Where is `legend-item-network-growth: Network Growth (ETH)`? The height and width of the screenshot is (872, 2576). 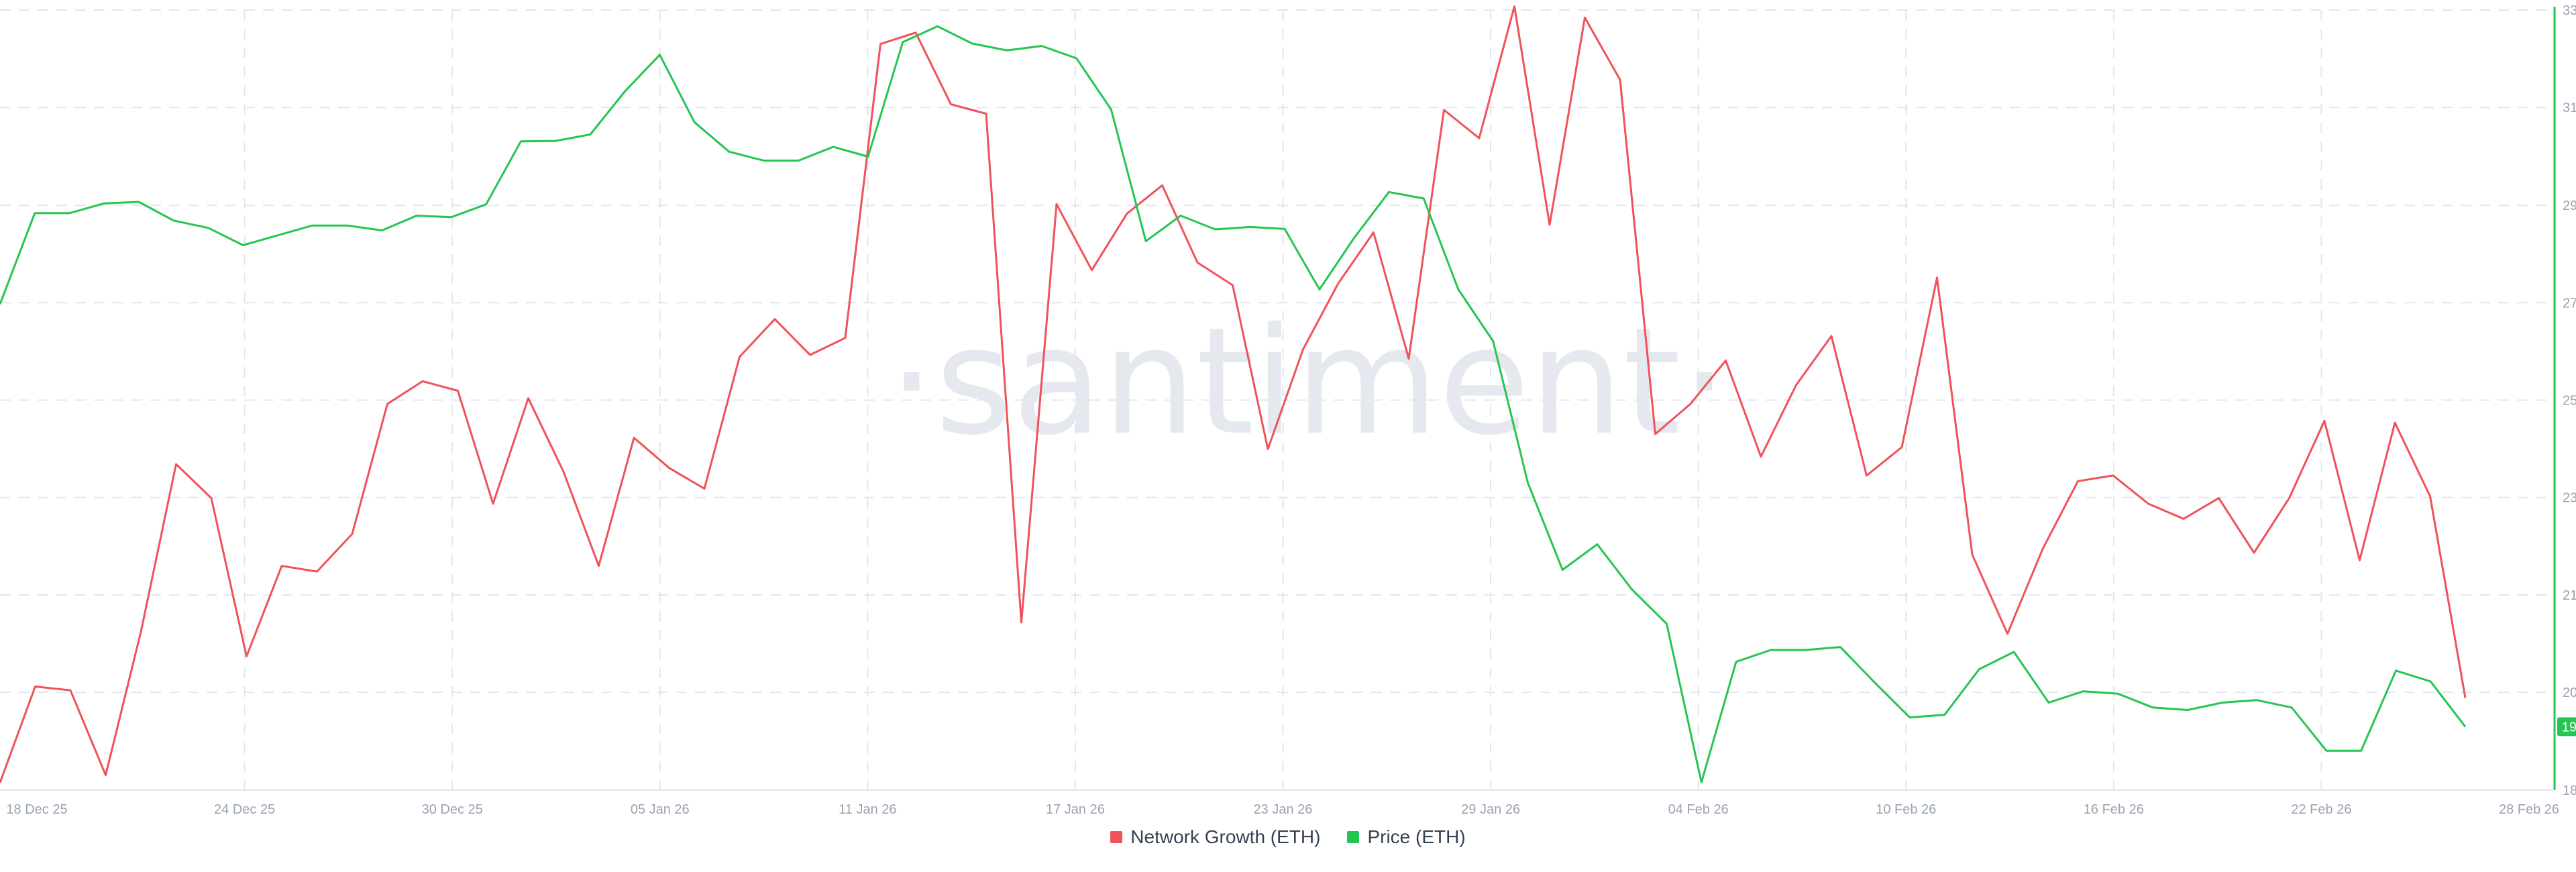
legend-item-network-growth: Network Growth (ETH) is located at coordinates (1215, 837).